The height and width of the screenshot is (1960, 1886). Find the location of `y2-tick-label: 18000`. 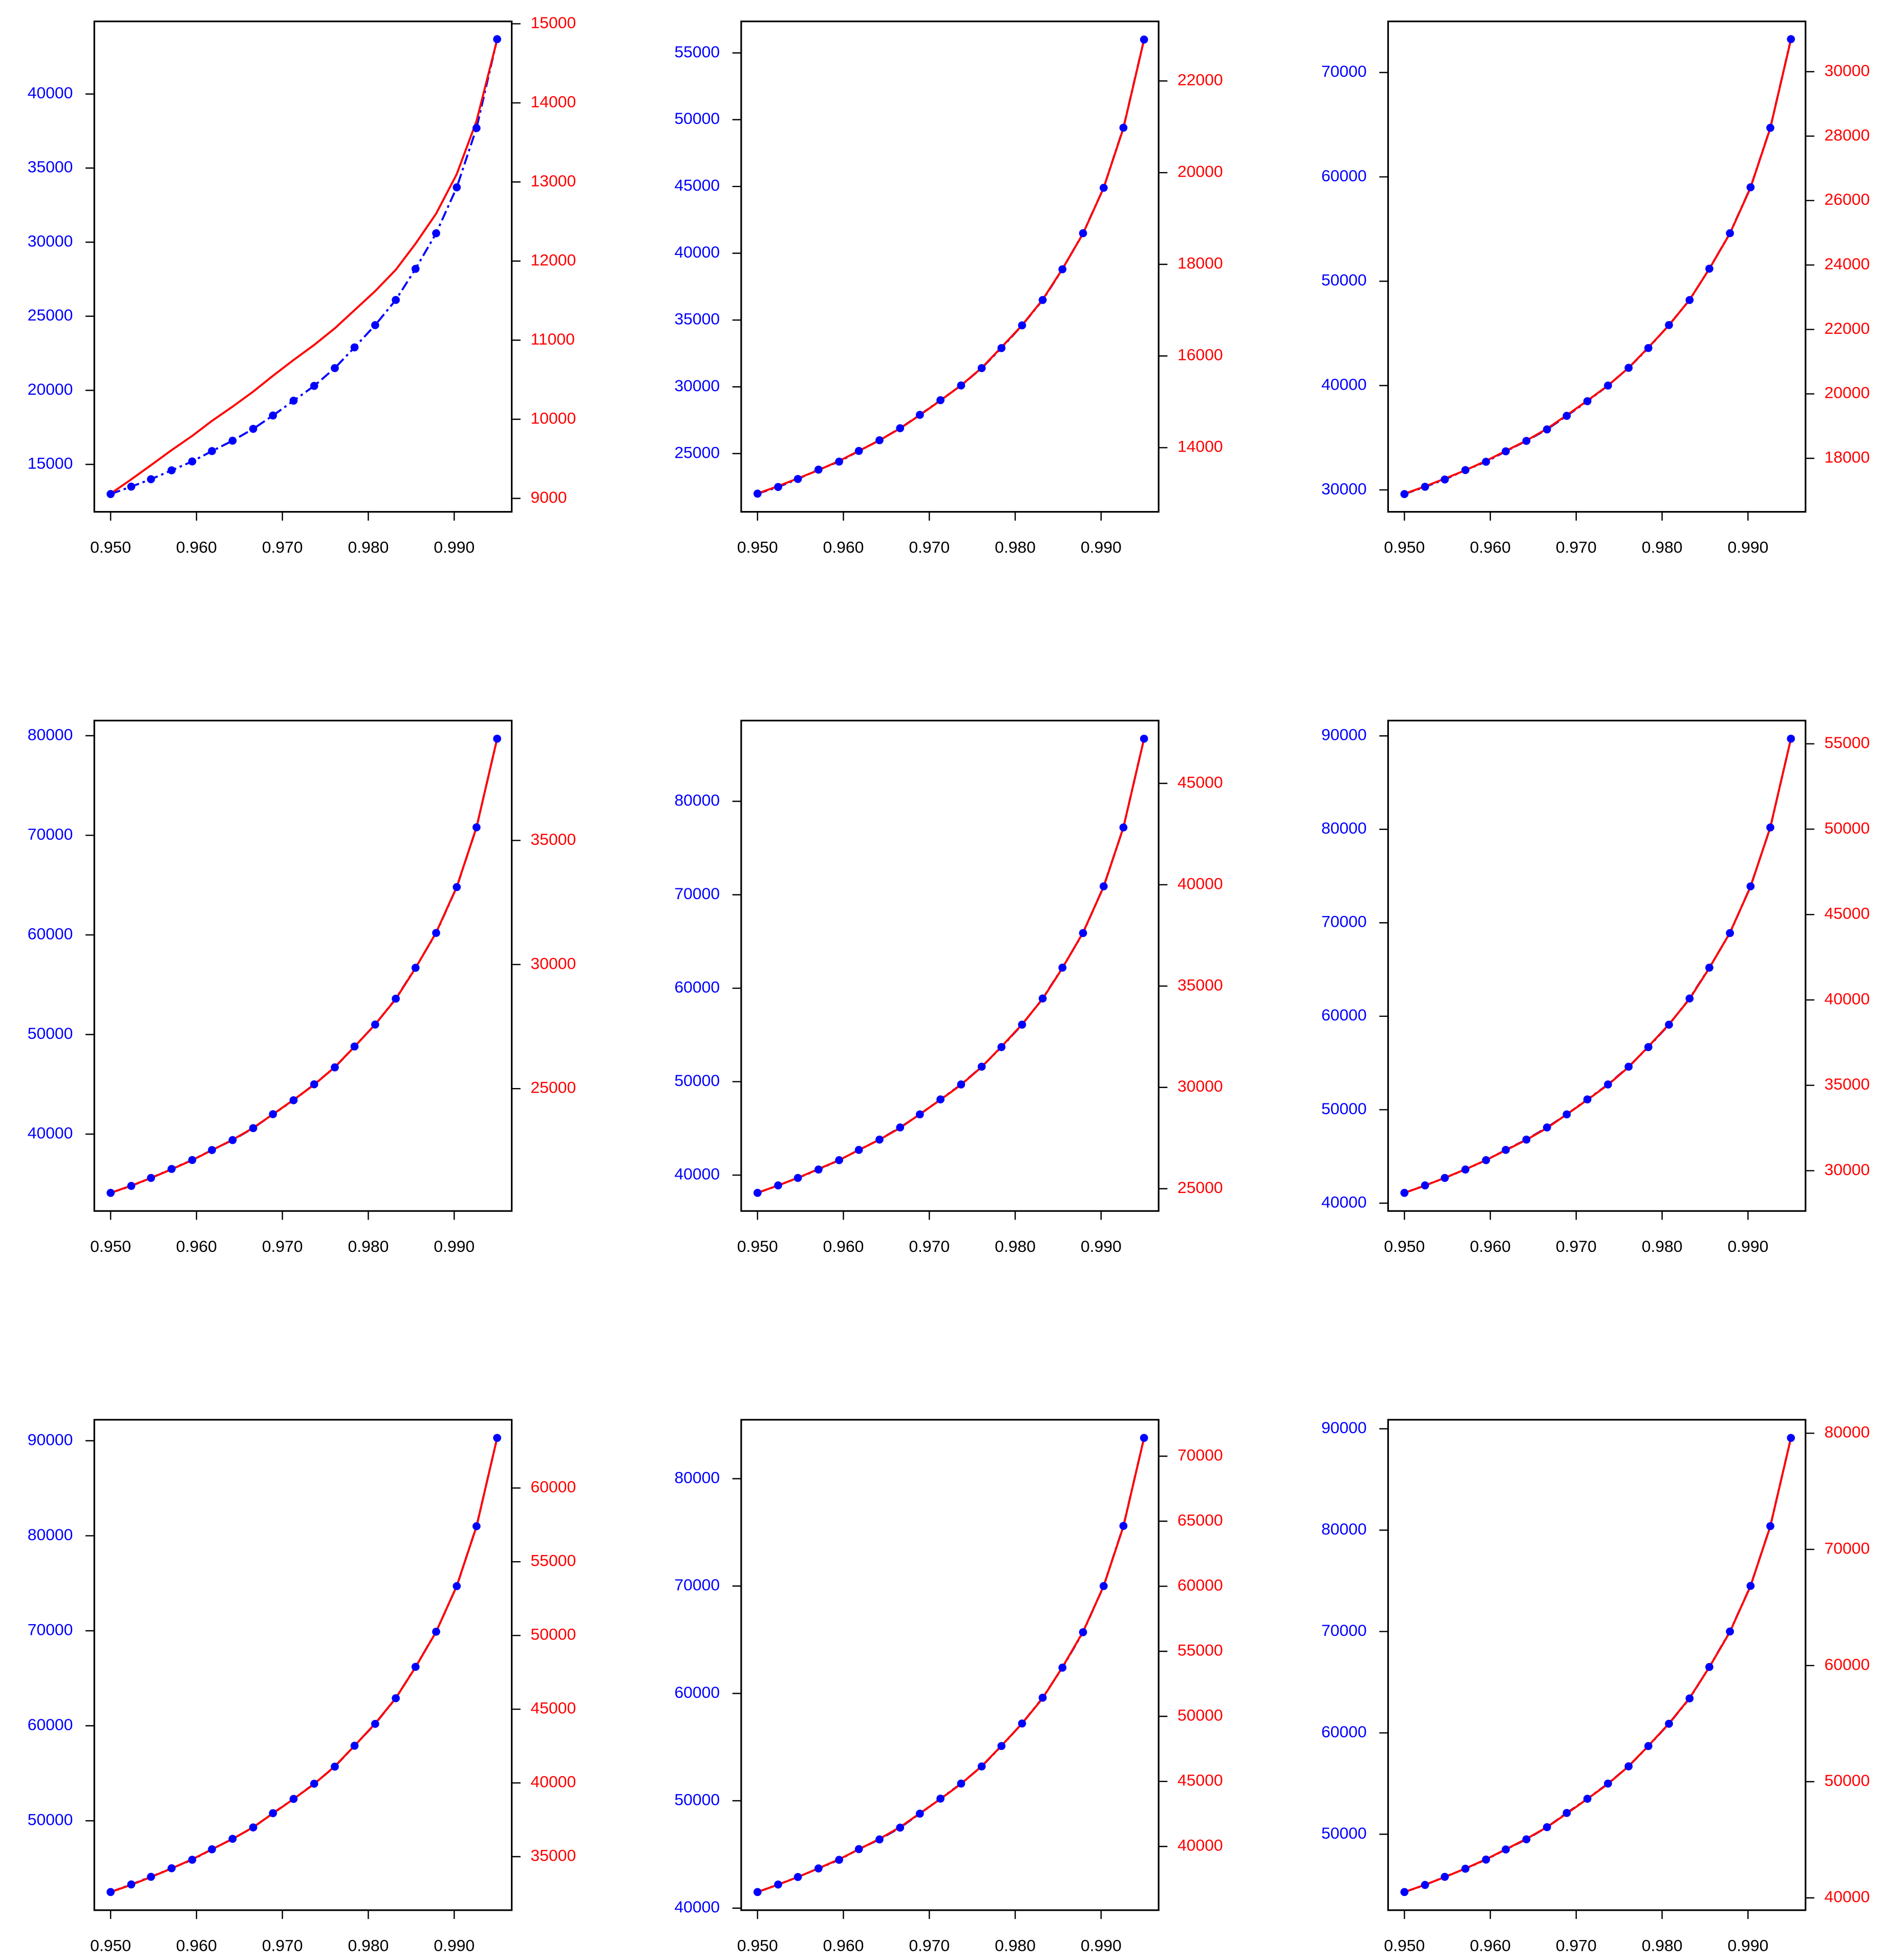

y2-tick-label: 18000 is located at coordinates (1848, 457).